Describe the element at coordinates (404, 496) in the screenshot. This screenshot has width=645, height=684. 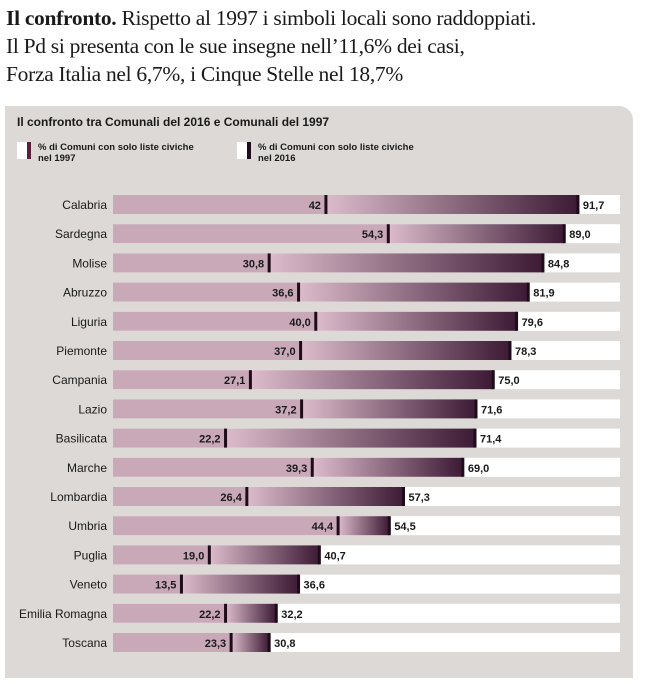
I see `marker-2016-lombardia` at that location.